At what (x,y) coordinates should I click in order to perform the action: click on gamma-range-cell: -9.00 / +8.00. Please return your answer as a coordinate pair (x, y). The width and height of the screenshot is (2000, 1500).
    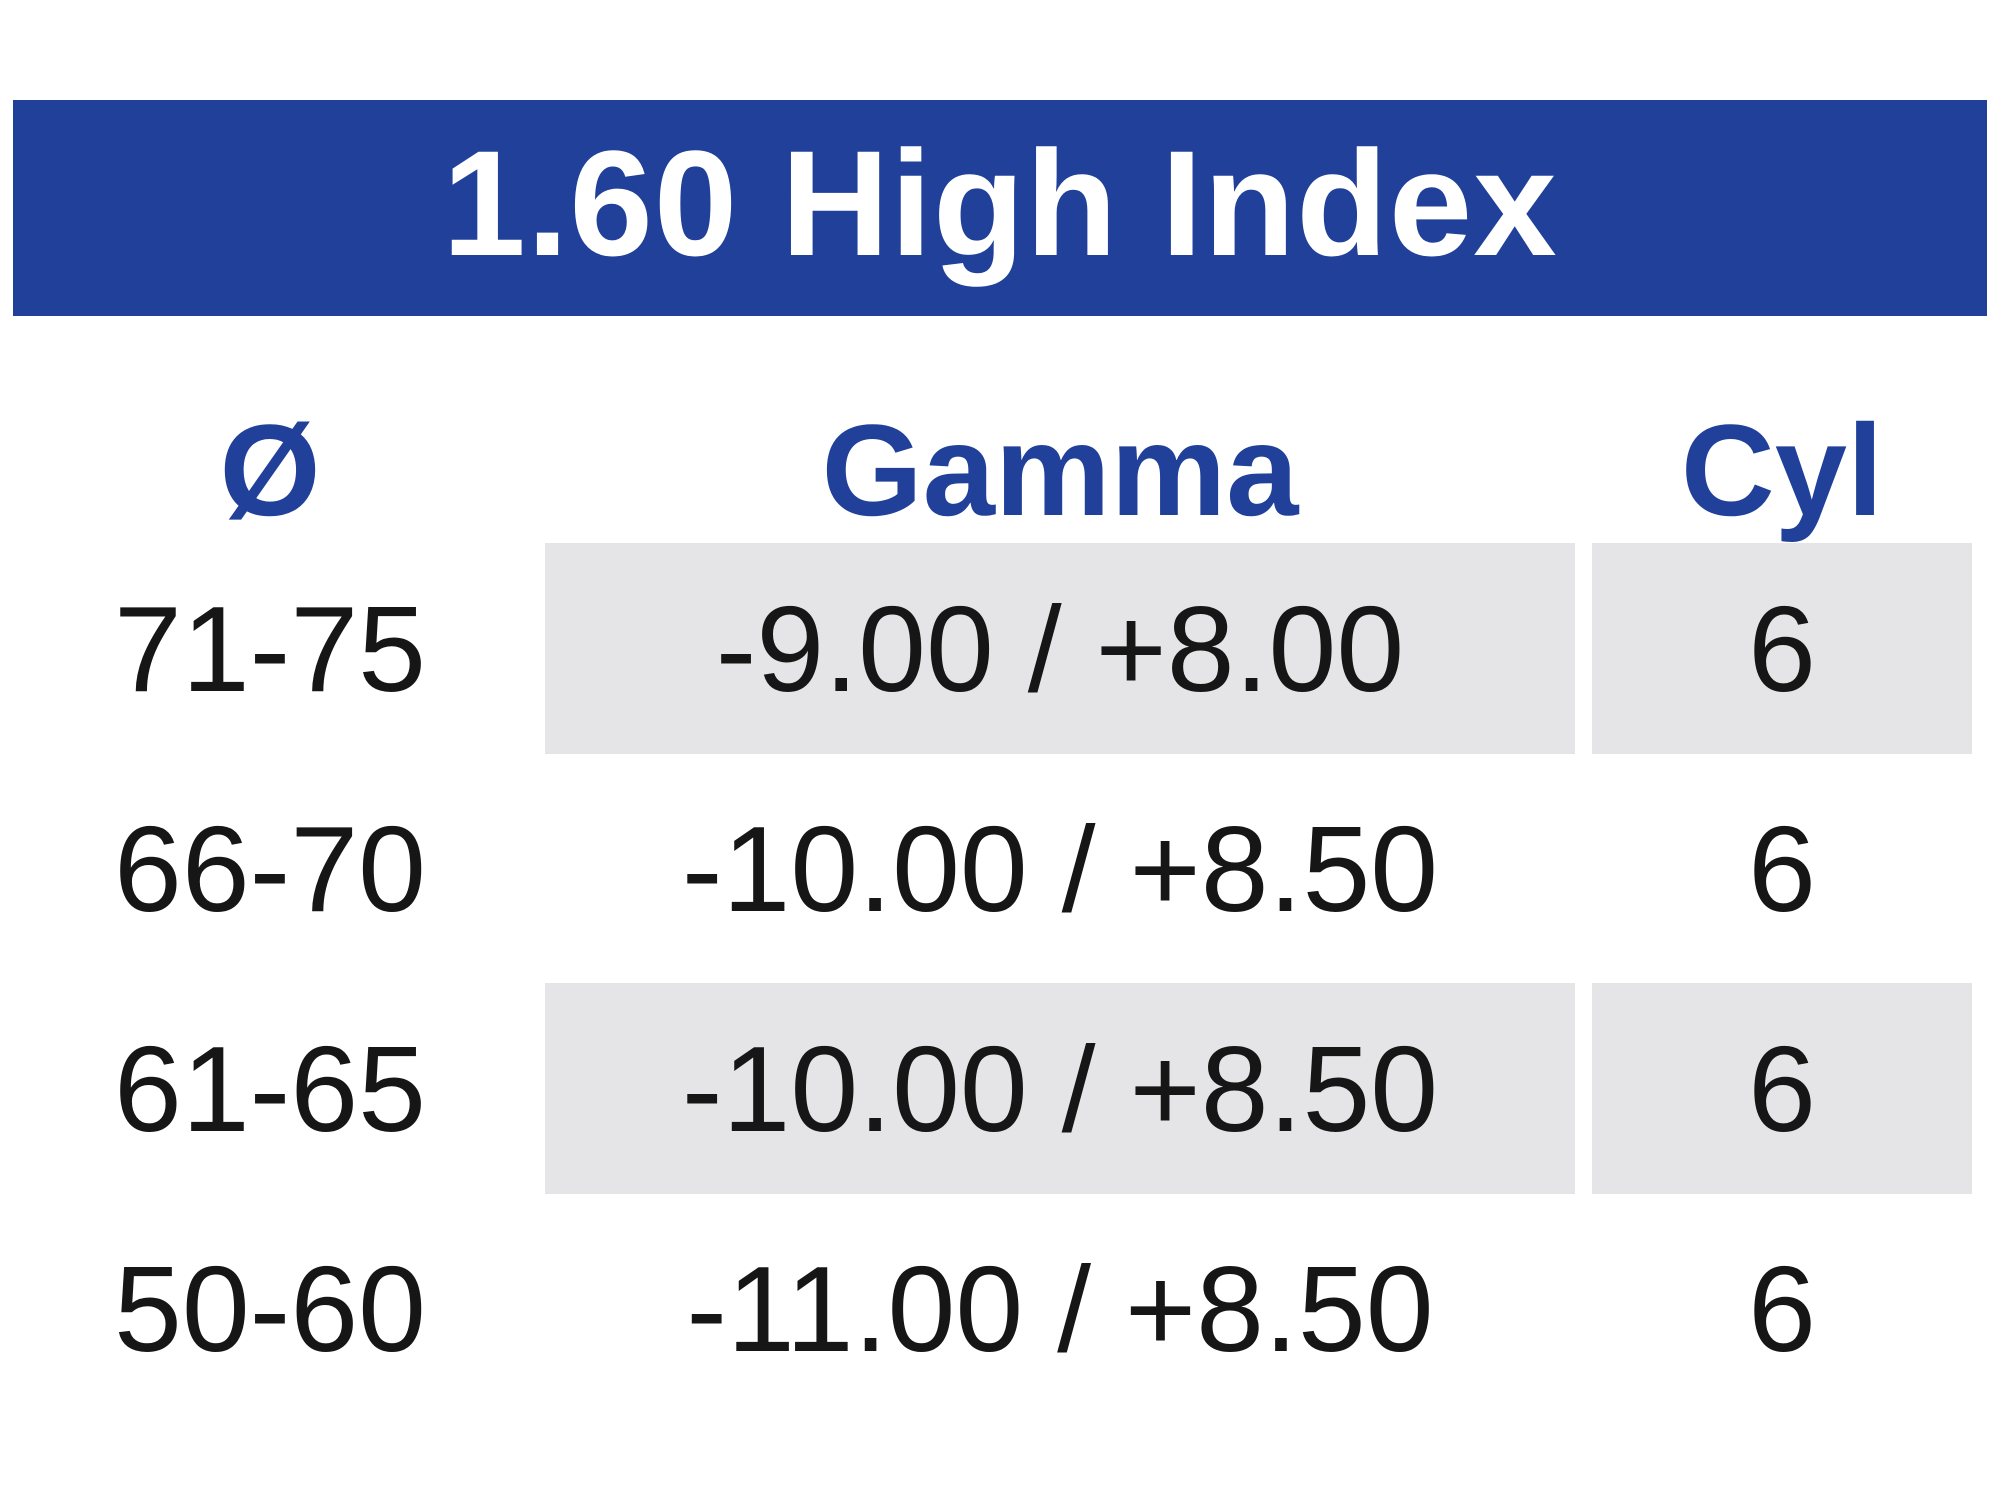
    Looking at the image, I should click on (1060, 648).